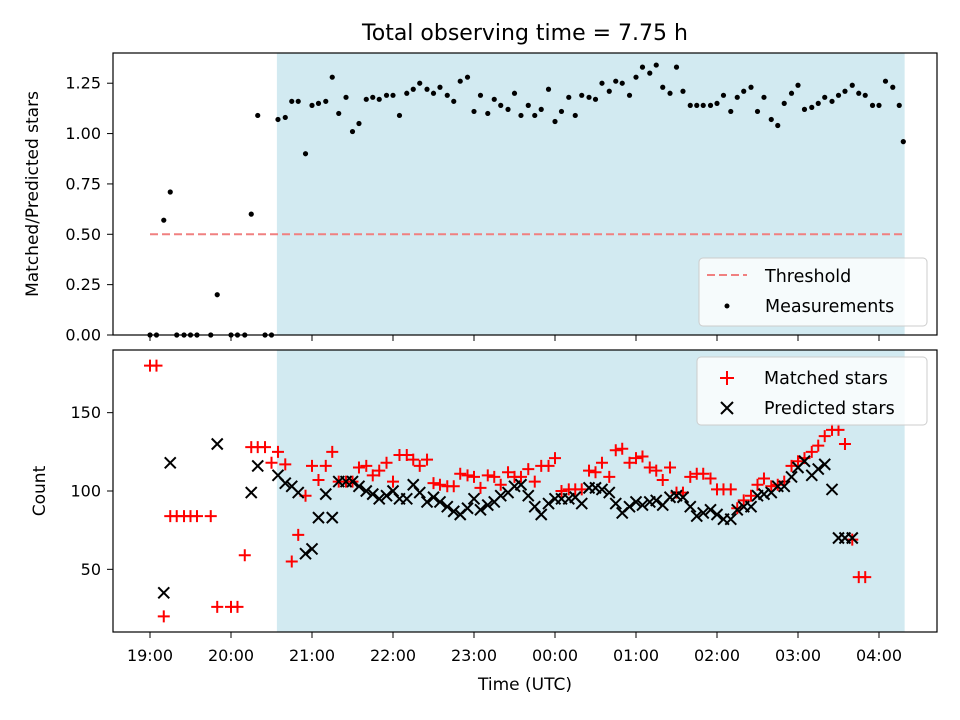  Describe the element at coordinates (829, 409) in the screenshot. I see `legend-predicted-label: Predicted stars` at that location.